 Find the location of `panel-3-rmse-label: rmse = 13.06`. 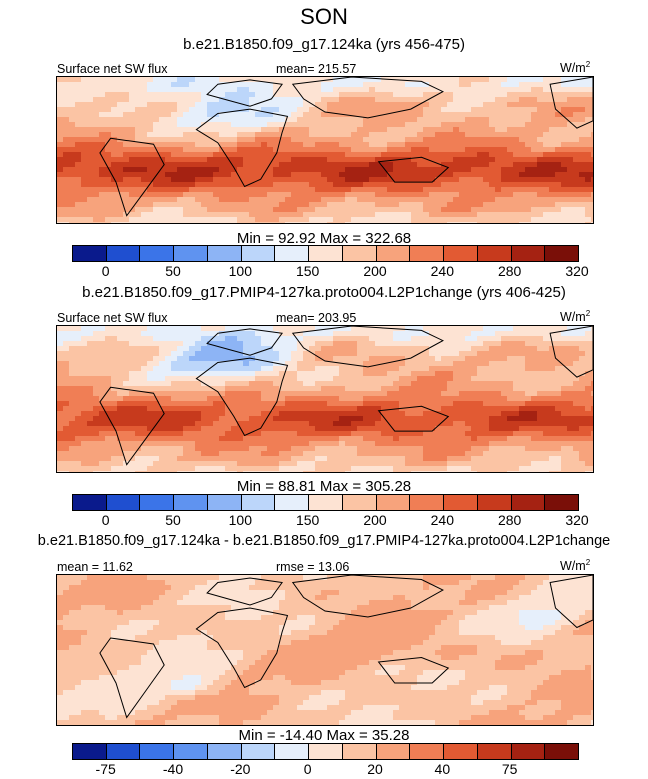

panel-3-rmse-label: rmse = 13.06 is located at coordinates (313, 567).